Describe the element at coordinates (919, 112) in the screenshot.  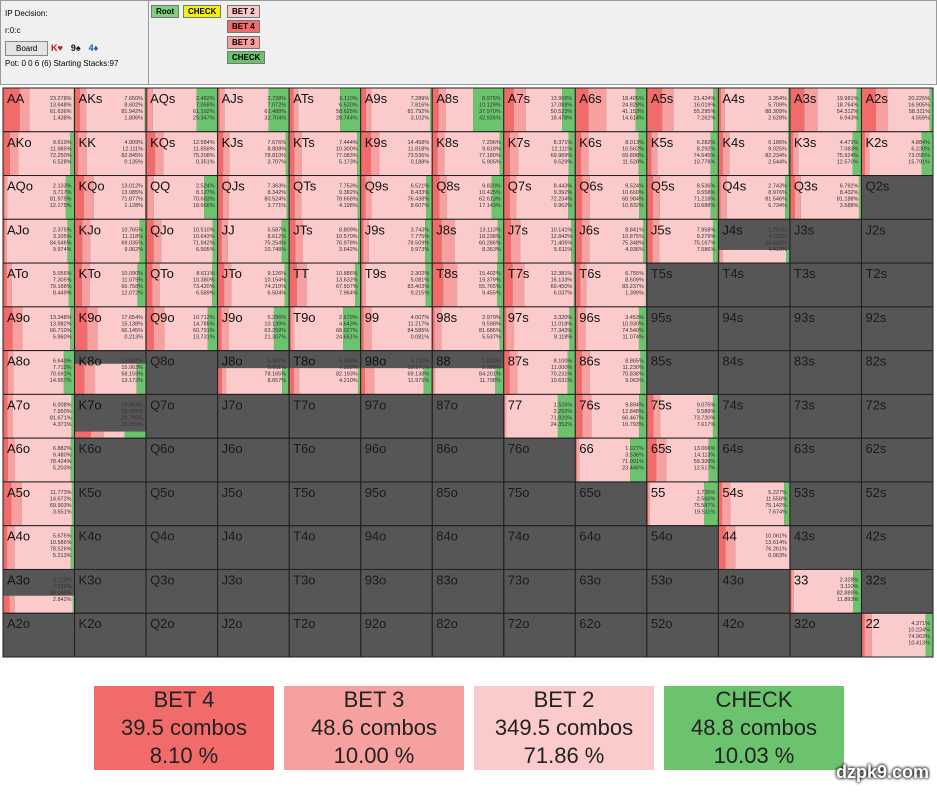
I see `freq-label: 58.311%` at that location.